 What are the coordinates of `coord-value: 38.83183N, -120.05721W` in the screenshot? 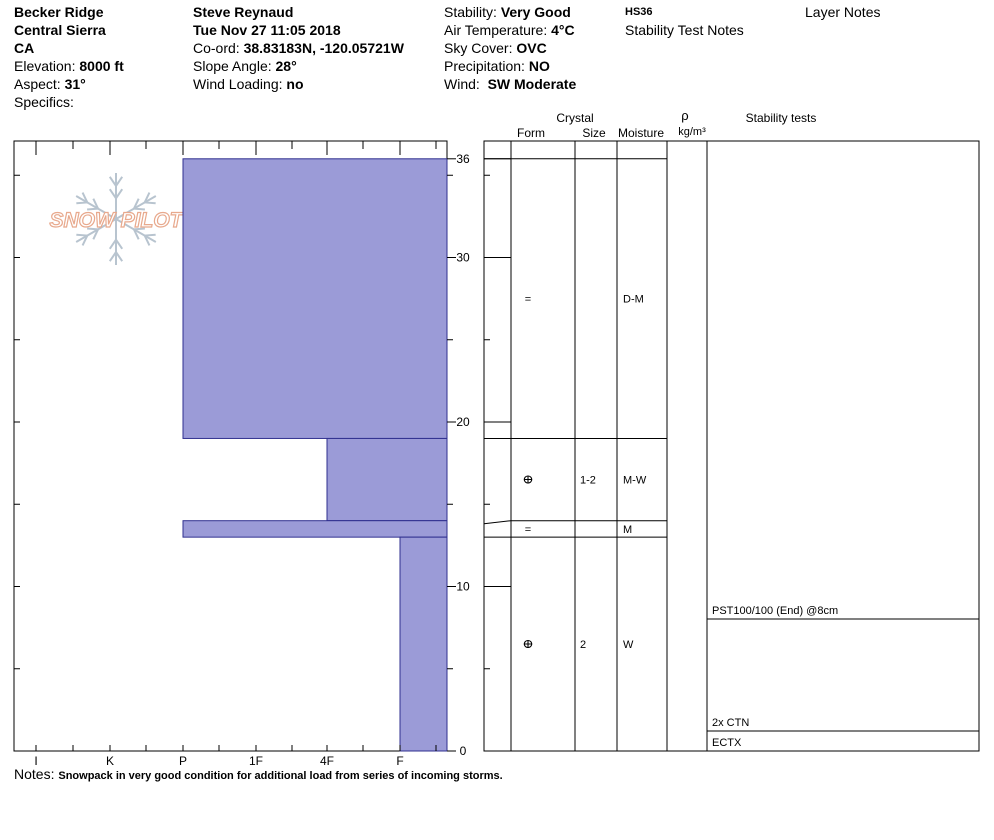 It's located at (323, 48).